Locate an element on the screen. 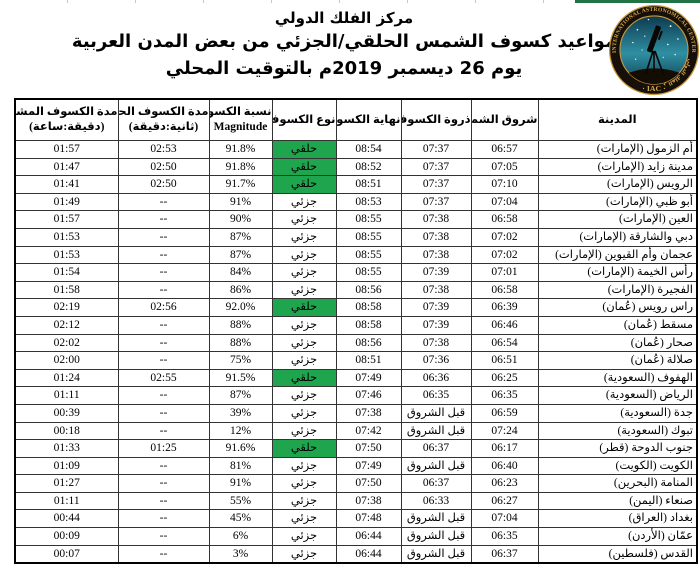 This screenshot has height=574, width=700. cell-observed: 00:39 is located at coordinates (66, 413).